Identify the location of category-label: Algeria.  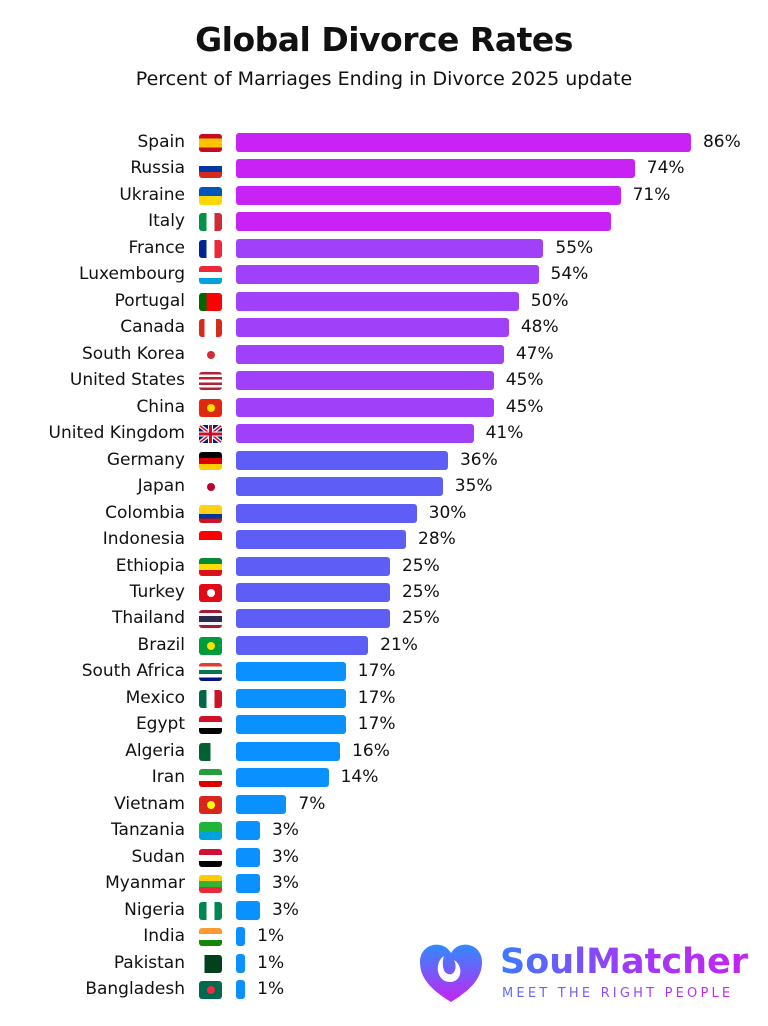
(155, 750).